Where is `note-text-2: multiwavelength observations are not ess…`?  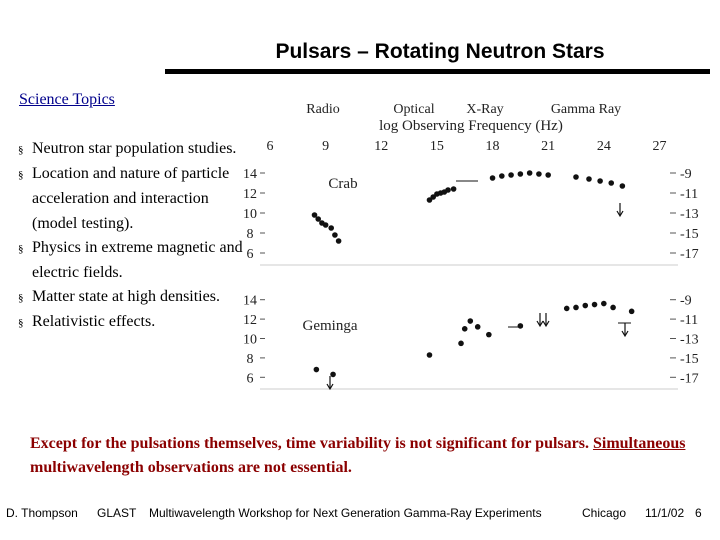
note-text-2: multiwavelength observations are not ess… is located at coordinates (191, 467).